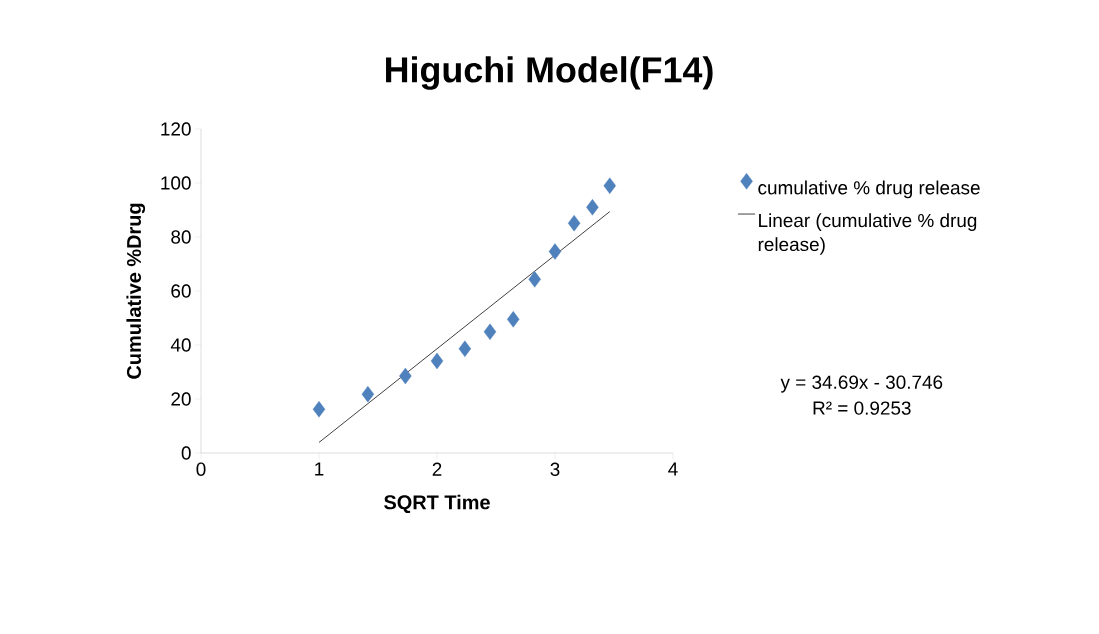 This screenshot has height=634, width=1099. What do you see at coordinates (869, 189) in the screenshot?
I see `legend-label: cumulative % drug release` at bounding box center [869, 189].